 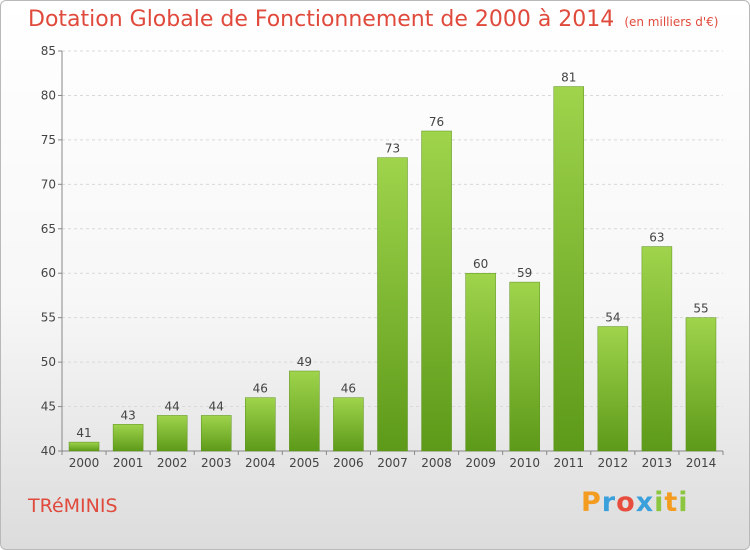 What do you see at coordinates (626, 502) in the screenshot?
I see `logo-letter: o` at bounding box center [626, 502].